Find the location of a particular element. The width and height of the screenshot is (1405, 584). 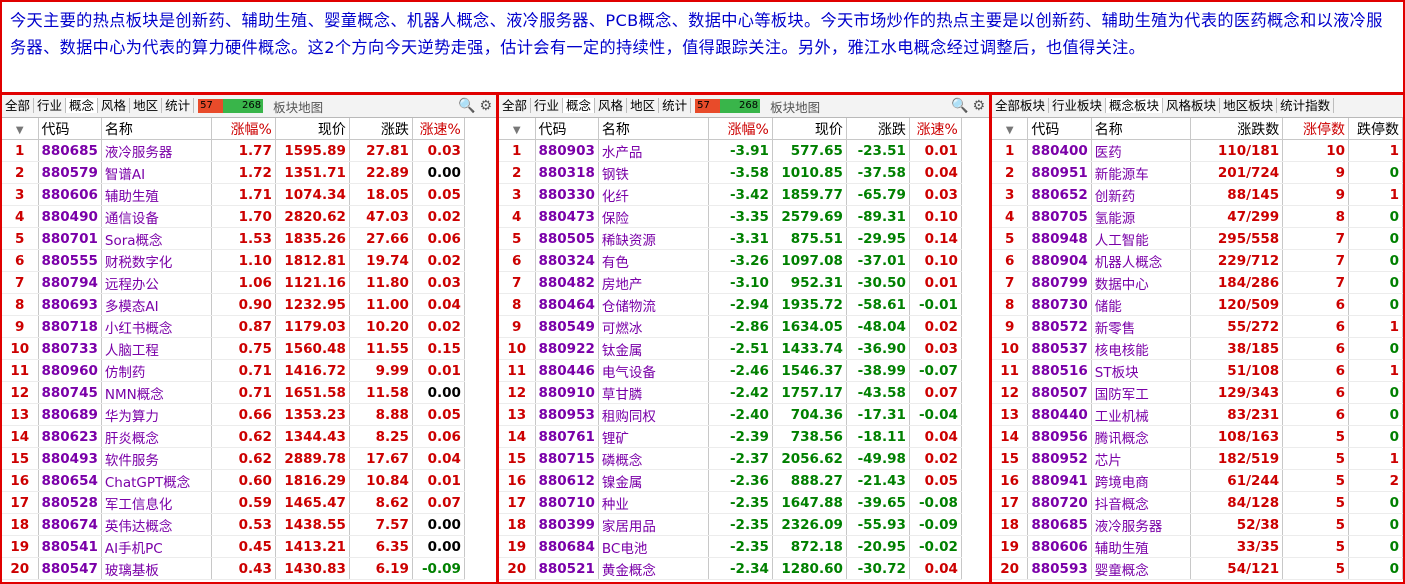

table-row: 5 880948 人工智能 295/558 7 0 is located at coordinates (1197, 238).